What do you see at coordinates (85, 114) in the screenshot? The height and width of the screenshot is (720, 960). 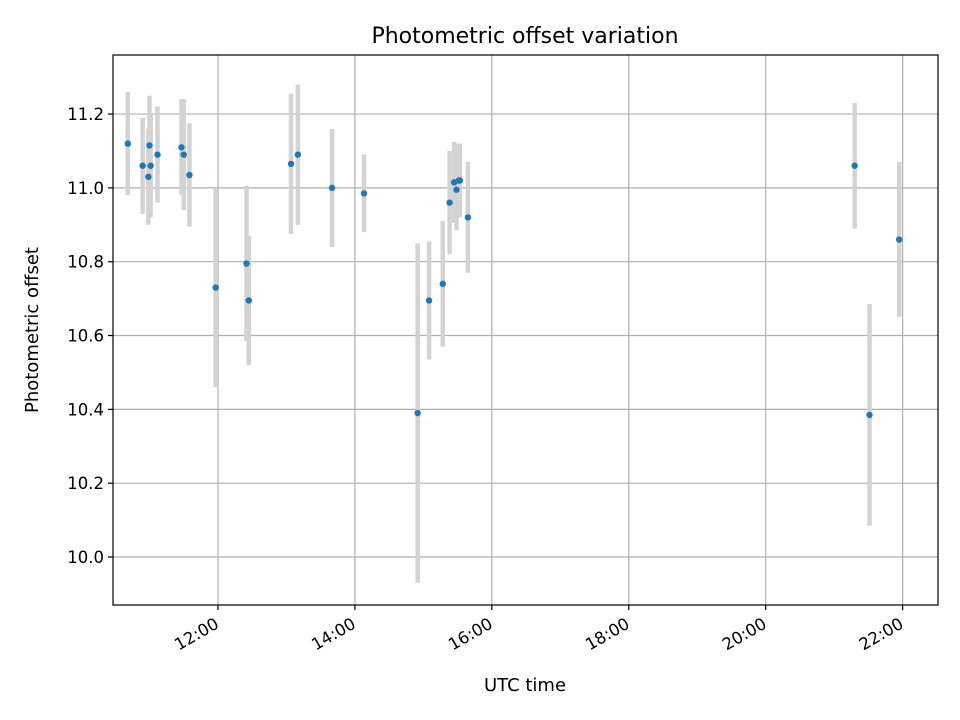 I see `y-tick-label: 11.2` at bounding box center [85, 114].